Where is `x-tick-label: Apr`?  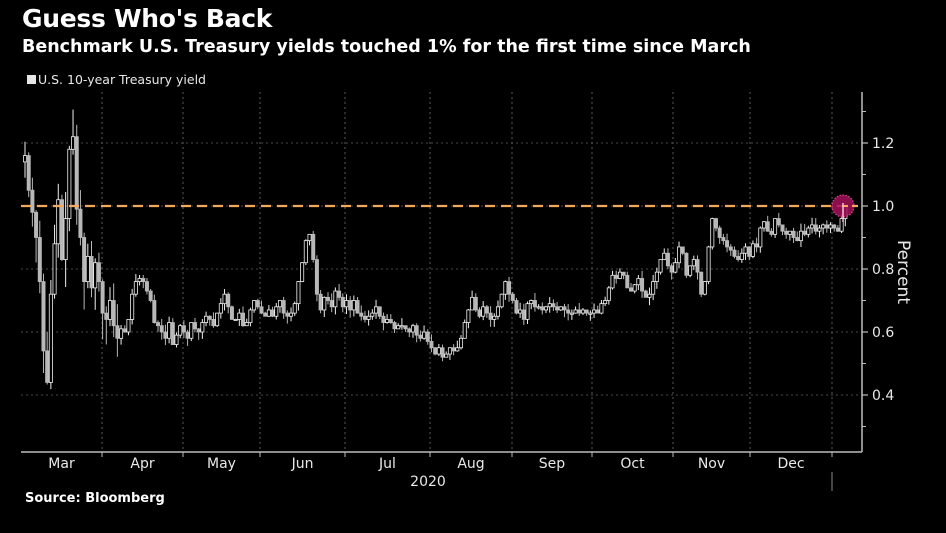
x-tick-label: Apr is located at coordinates (142, 464).